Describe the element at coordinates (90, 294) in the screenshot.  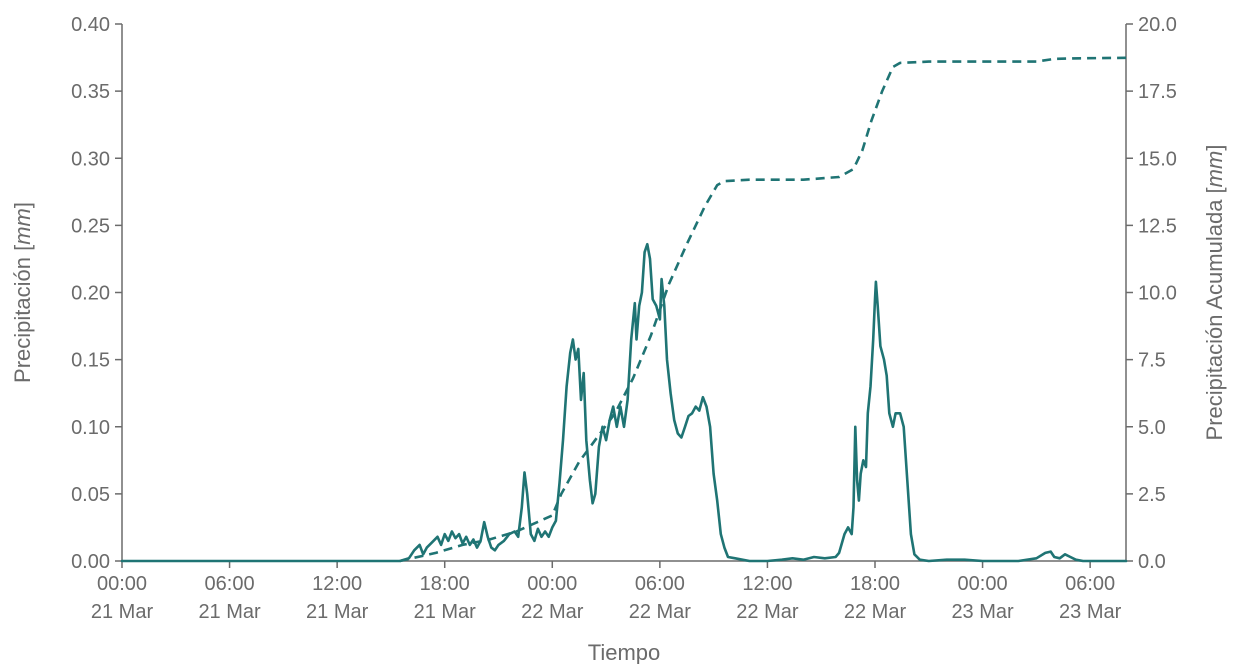
I see `y-left-tick-label: 0.20` at that location.